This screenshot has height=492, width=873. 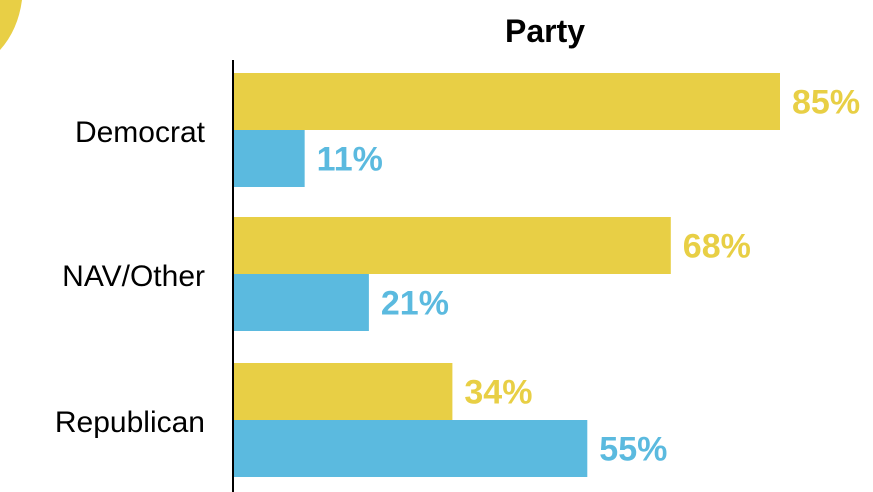 What do you see at coordinates (717, 247) in the screenshot?
I see `value-label-nav-other-series-1: 68%` at bounding box center [717, 247].